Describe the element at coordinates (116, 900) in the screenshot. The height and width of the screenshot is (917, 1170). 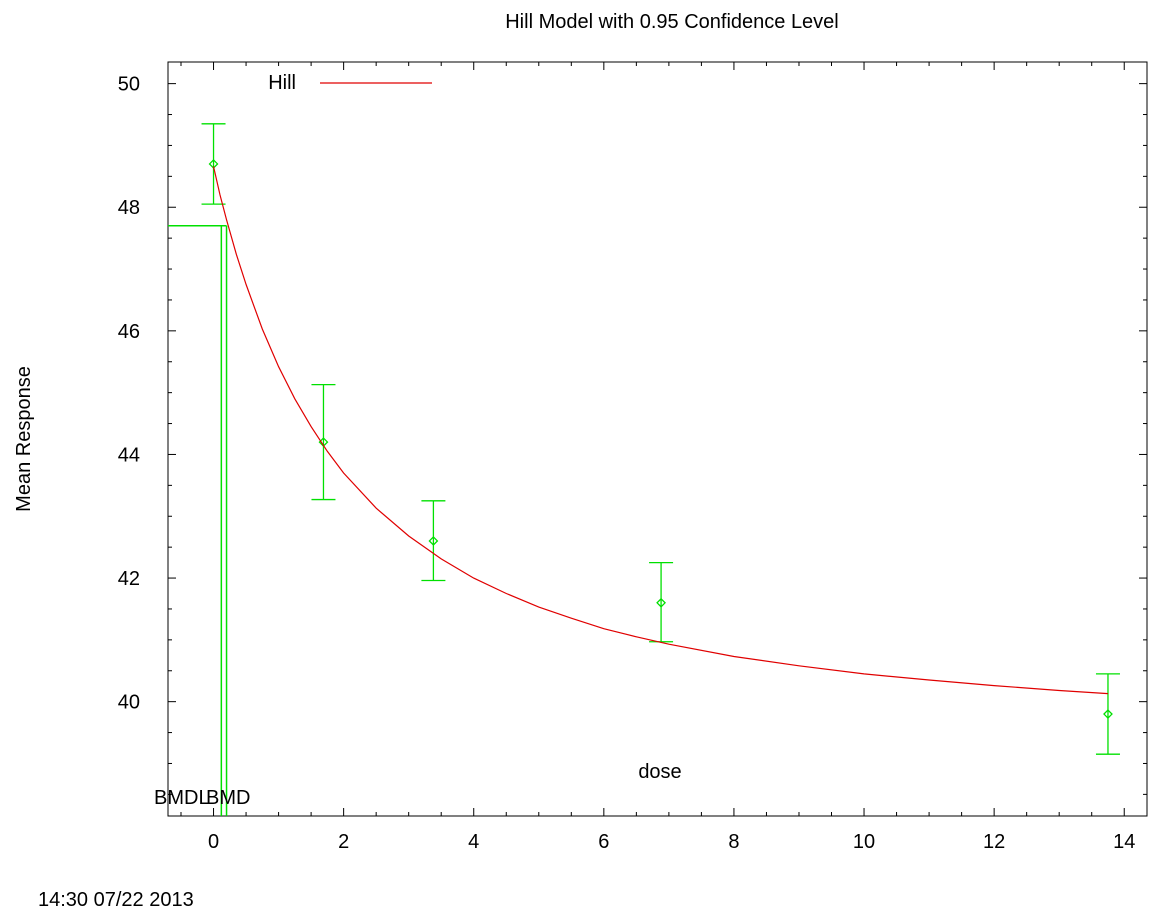
I see `timestamp: 14:30 07/22 2013` at that location.